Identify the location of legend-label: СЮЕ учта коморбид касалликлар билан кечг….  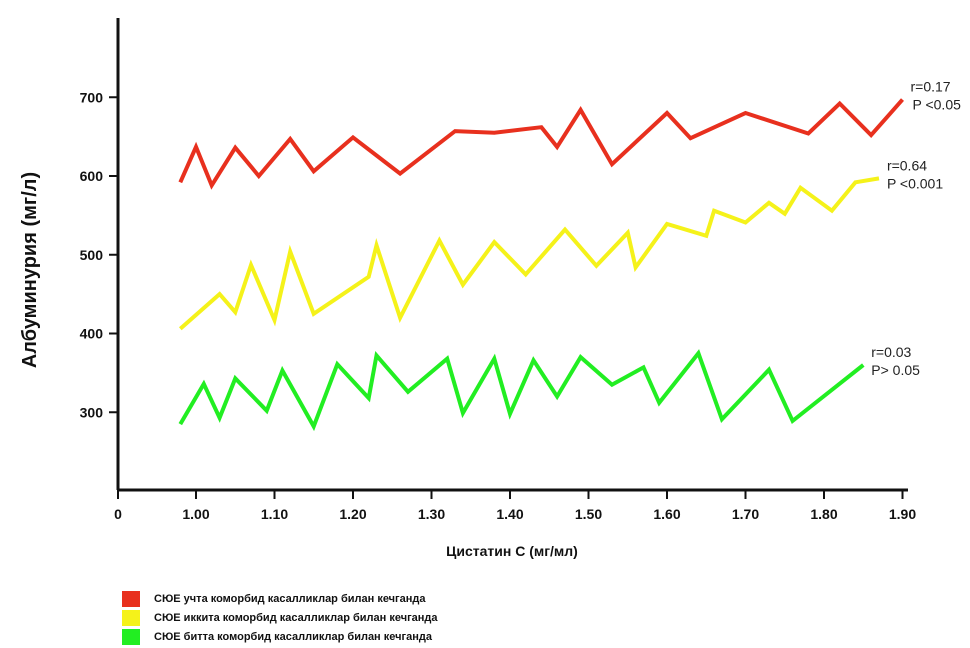
(290, 599).